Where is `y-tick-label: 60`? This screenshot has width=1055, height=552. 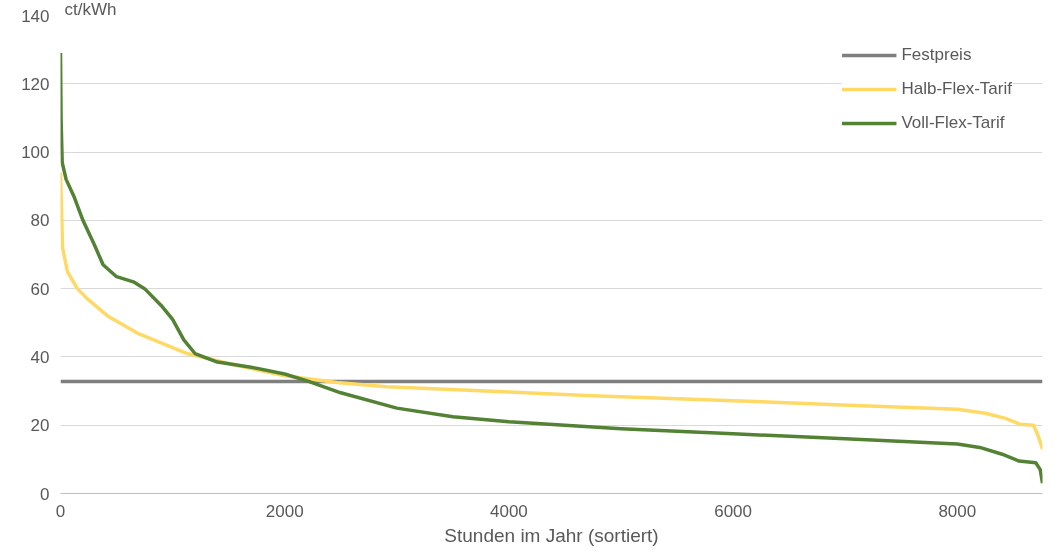 y-tick-label: 60 is located at coordinates (40, 289).